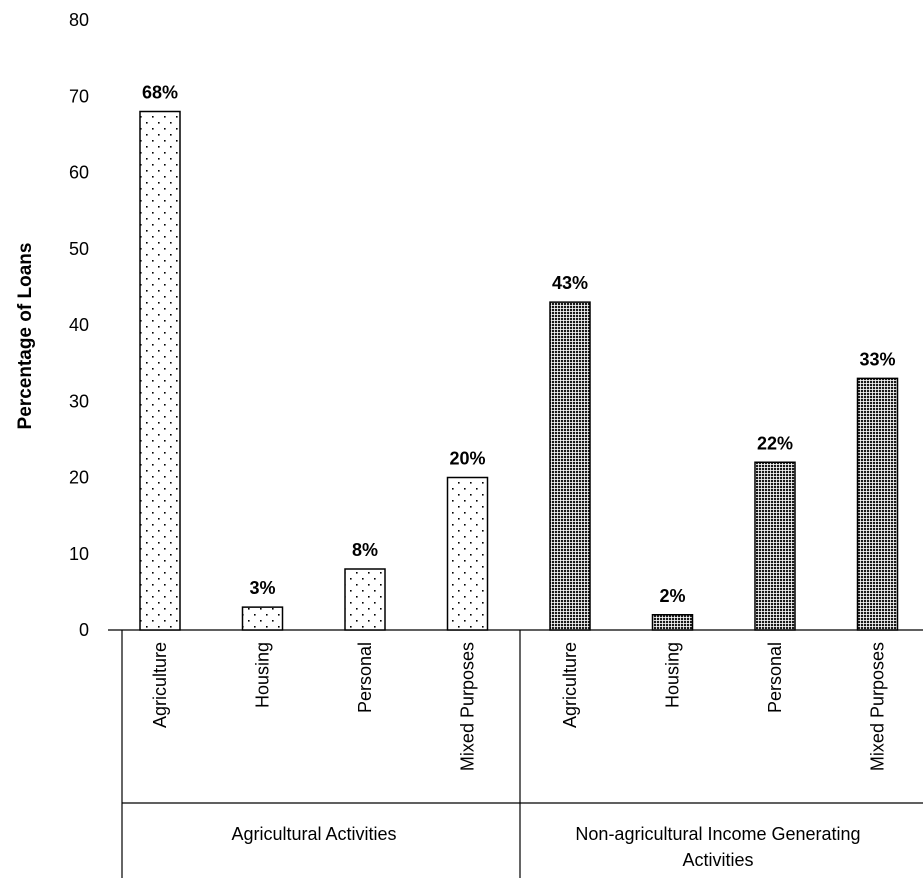 This screenshot has height=883, width=923. What do you see at coordinates (365, 550) in the screenshot?
I see `bar-data-label: 8%` at bounding box center [365, 550].